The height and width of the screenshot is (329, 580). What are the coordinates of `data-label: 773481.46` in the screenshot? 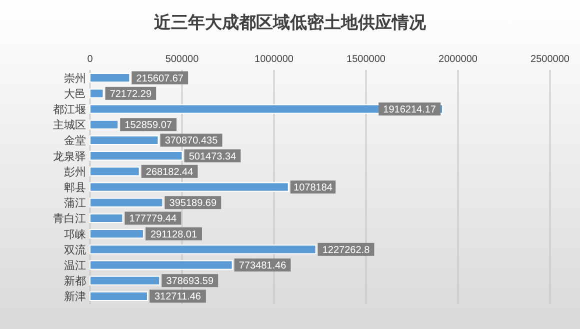 It's located at (262, 266).